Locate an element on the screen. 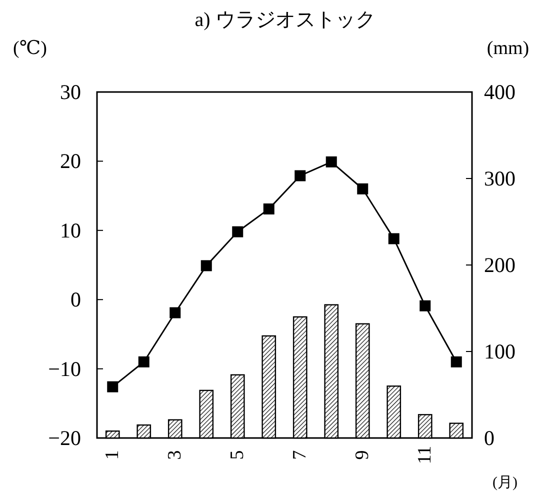 This screenshot has height=497, width=543. x-tick-label: 11 is located at coordinates (425, 455).